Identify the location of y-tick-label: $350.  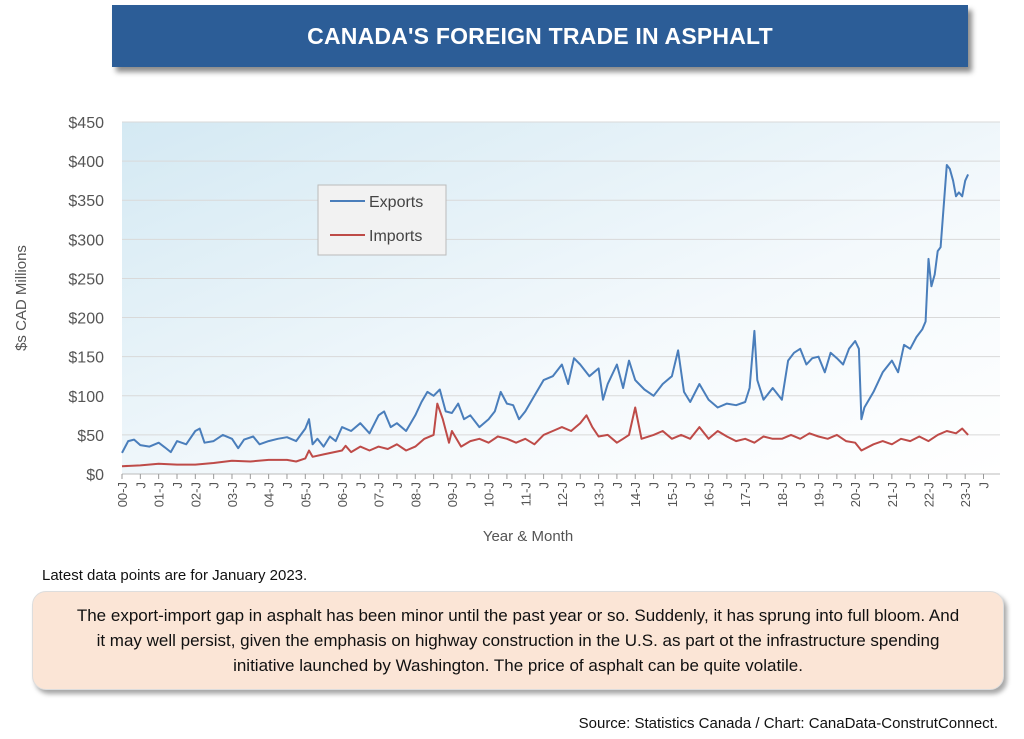
(86, 201).